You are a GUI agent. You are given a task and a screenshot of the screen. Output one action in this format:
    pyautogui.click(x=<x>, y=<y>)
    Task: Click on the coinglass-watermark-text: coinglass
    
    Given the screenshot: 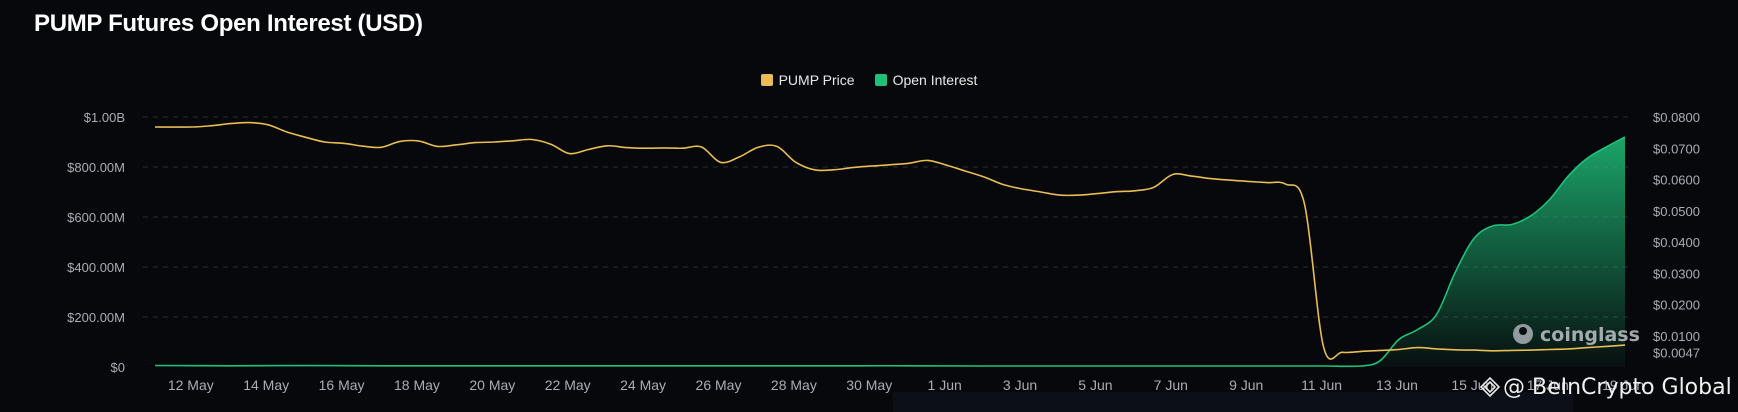 What is the action you would take?
    pyautogui.click(x=1590, y=335)
    